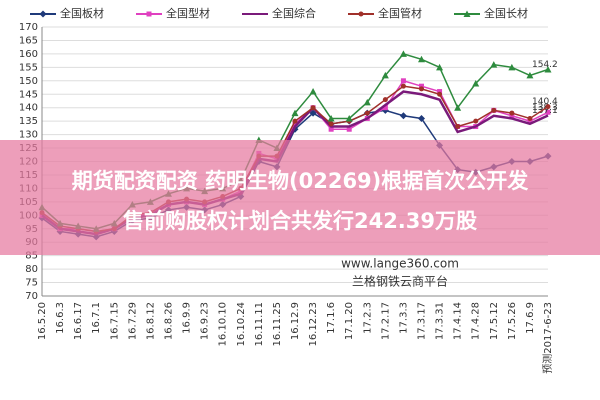 The width and height of the screenshot is (600, 400). What do you see at coordinates (150, 321) in the screenshot?
I see `x-tick-label: 16.8.12` at bounding box center [150, 321].